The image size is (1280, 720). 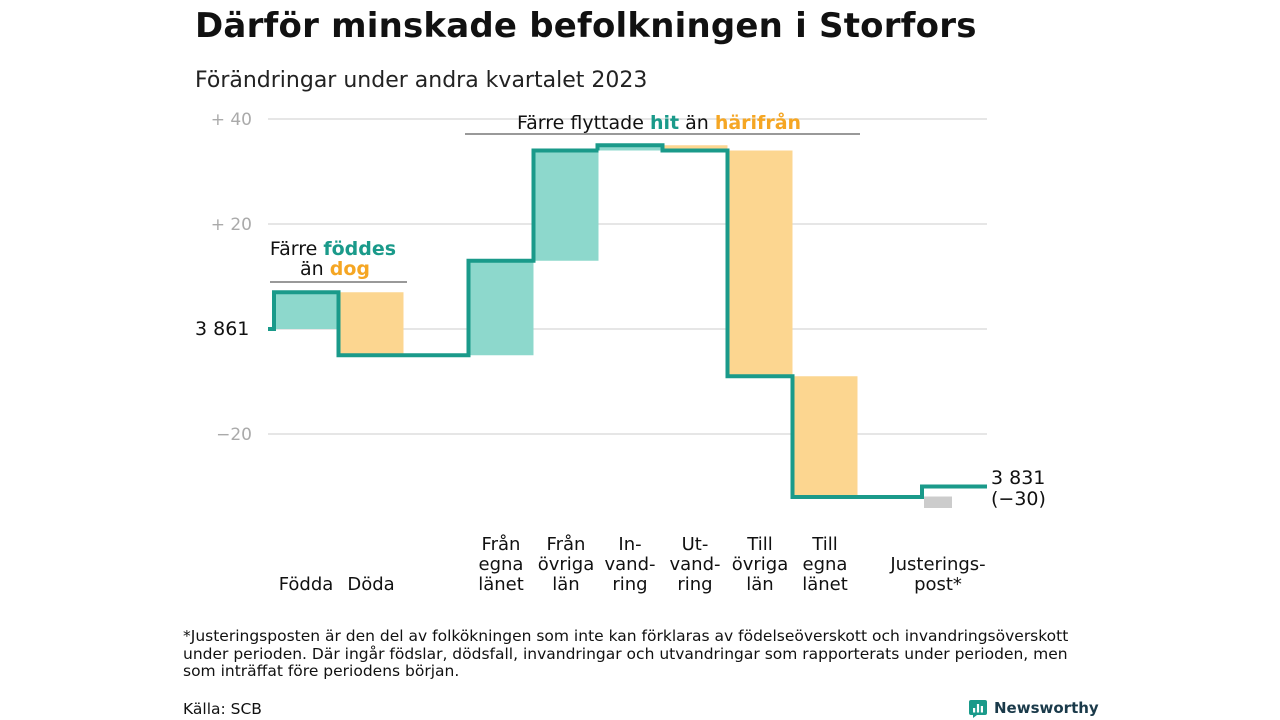 I want to click on moves-annotation: Färre flyttade hit än härifrån, so click(x=659, y=122).